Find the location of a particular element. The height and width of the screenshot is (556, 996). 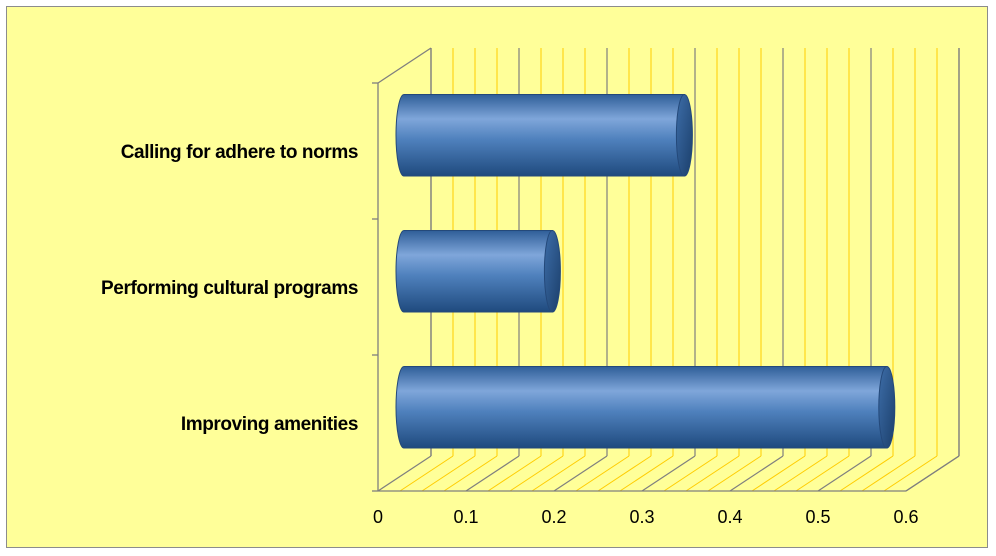

x-tick-label: 0.3 is located at coordinates (641, 517).